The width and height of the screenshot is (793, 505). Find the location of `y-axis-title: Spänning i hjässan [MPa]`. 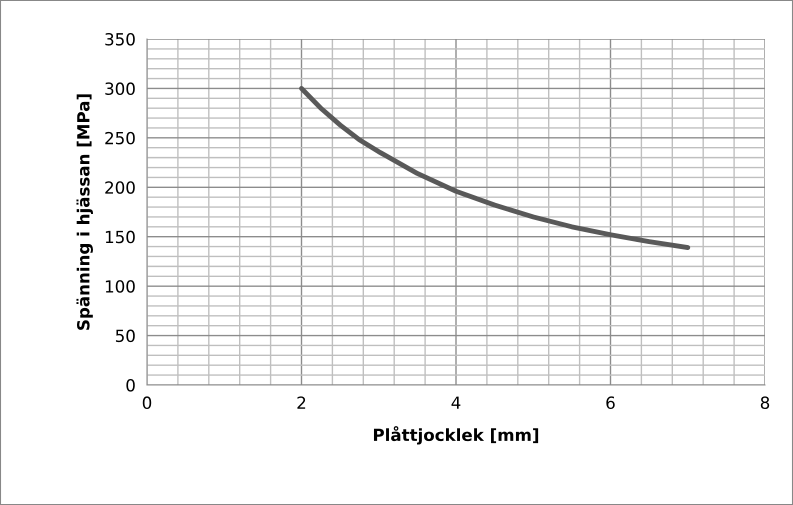

y-axis-title: Spänning i hjässan [MPa] is located at coordinates (84, 212).